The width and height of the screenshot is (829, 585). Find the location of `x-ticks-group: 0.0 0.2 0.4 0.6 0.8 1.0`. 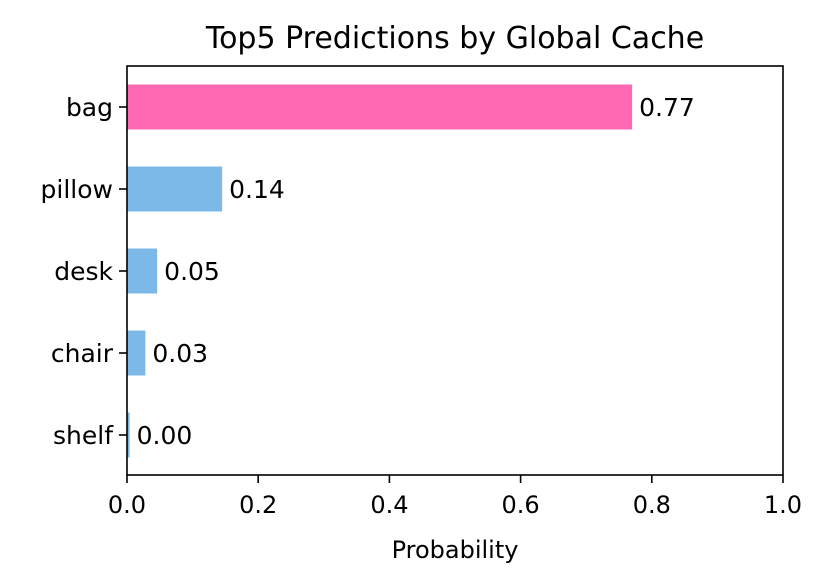

x-ticks-group: 0.0 0.2 0.4 0.6 0.8 1.0 is located at coordinates (455, 497).